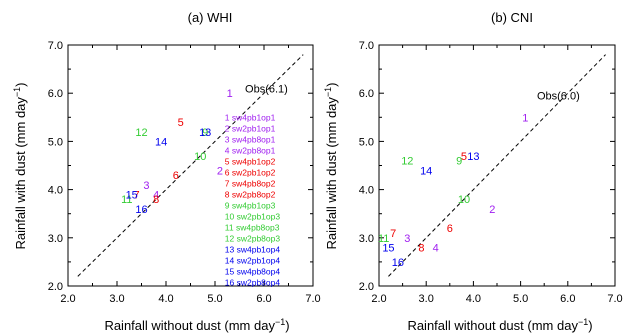 The width and height of the screenshot is (635, 336). I want to click on legend-entry: 14 sw2pb1op4, so click(253, 260).